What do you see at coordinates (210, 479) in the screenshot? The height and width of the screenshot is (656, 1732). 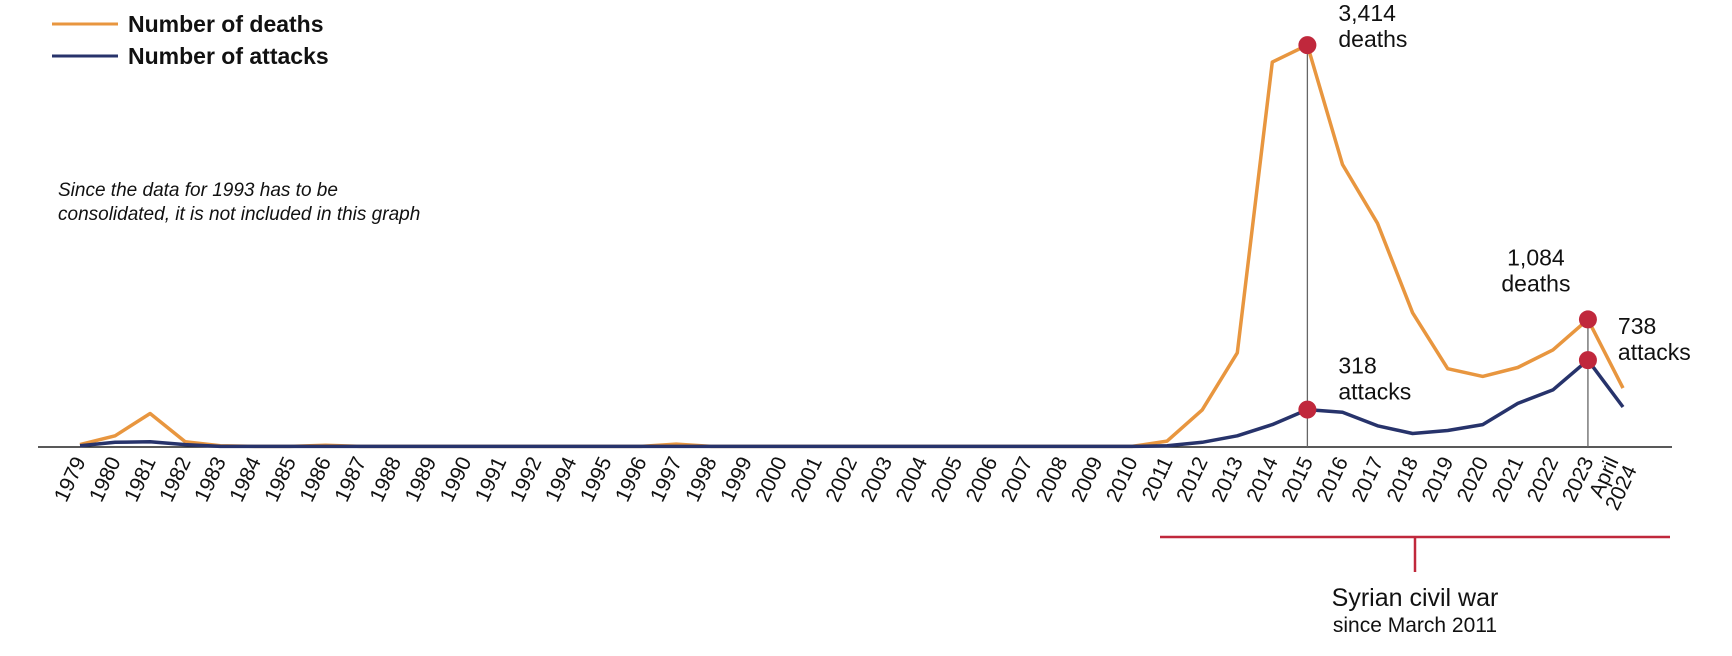 I see `x-tick-label: 1983` at bounding box center [210, 479].